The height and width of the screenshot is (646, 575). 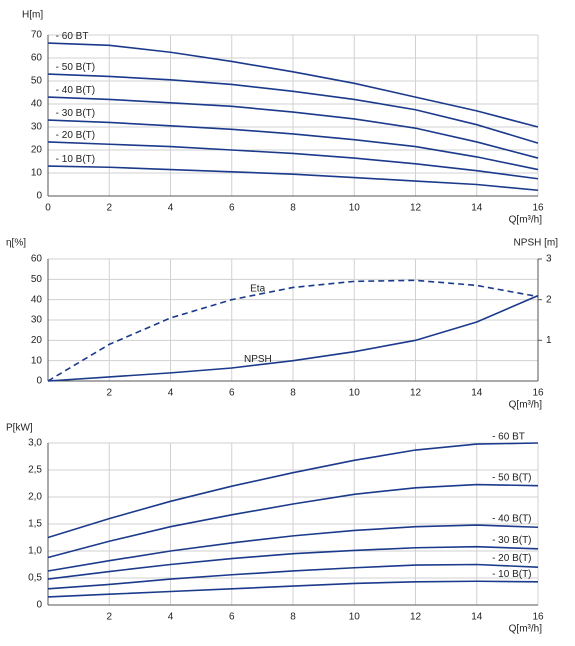 I want to click on y-tick-label: 3,0, so click(x=35, y=443).